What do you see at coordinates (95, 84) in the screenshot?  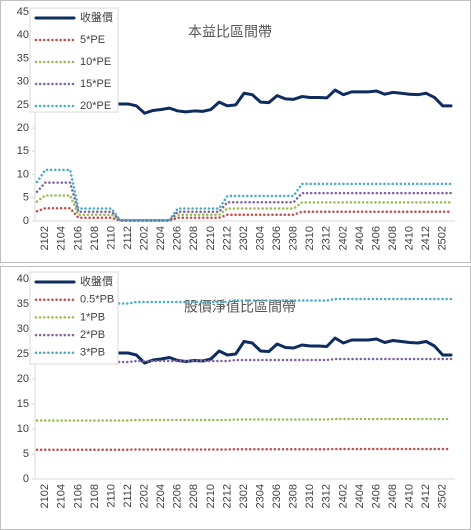 I see `legend-label: 15*PE` at bounding box center [95, 84].